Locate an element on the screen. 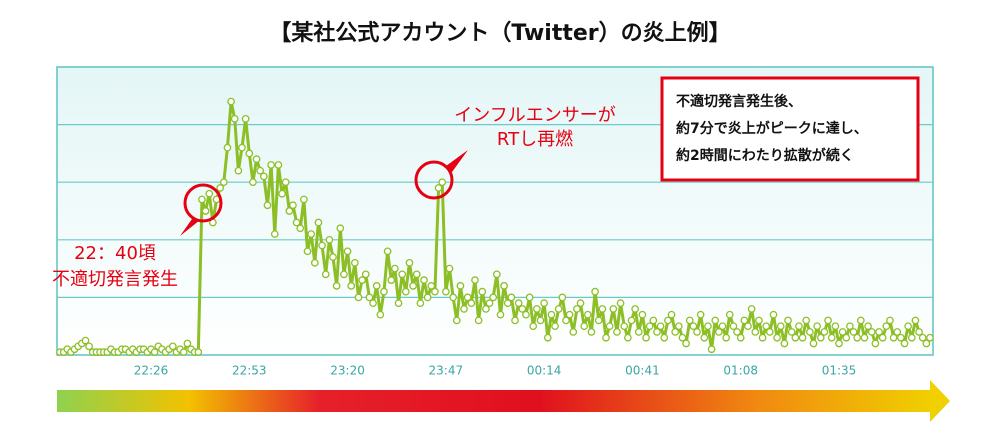  callout-circle is located at coordinates (203, 203).